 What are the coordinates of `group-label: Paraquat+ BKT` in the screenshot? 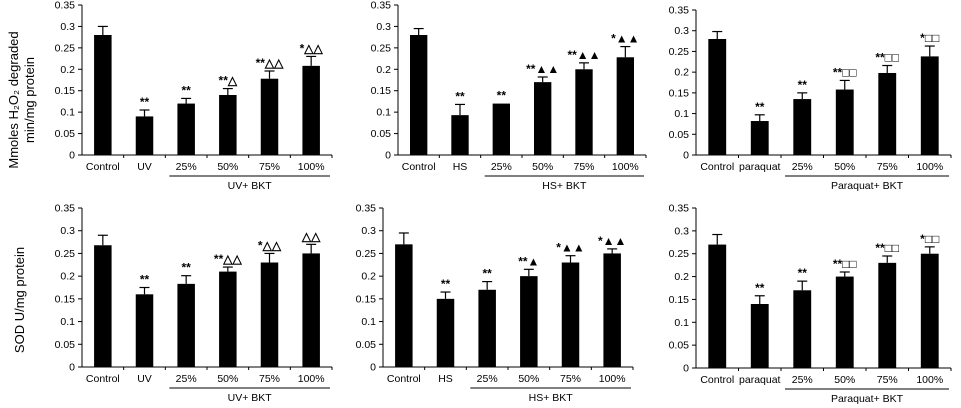 It's located at (867, 186).